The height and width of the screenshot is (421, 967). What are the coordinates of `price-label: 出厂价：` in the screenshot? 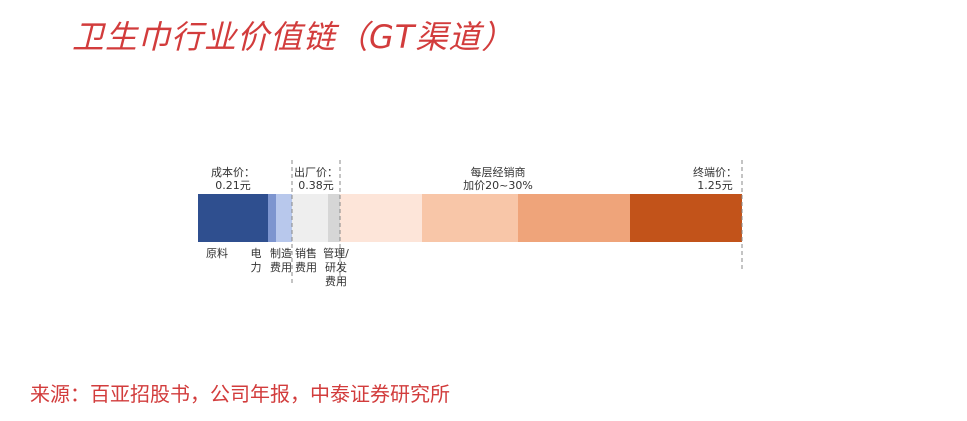 It's located at (316, 172).